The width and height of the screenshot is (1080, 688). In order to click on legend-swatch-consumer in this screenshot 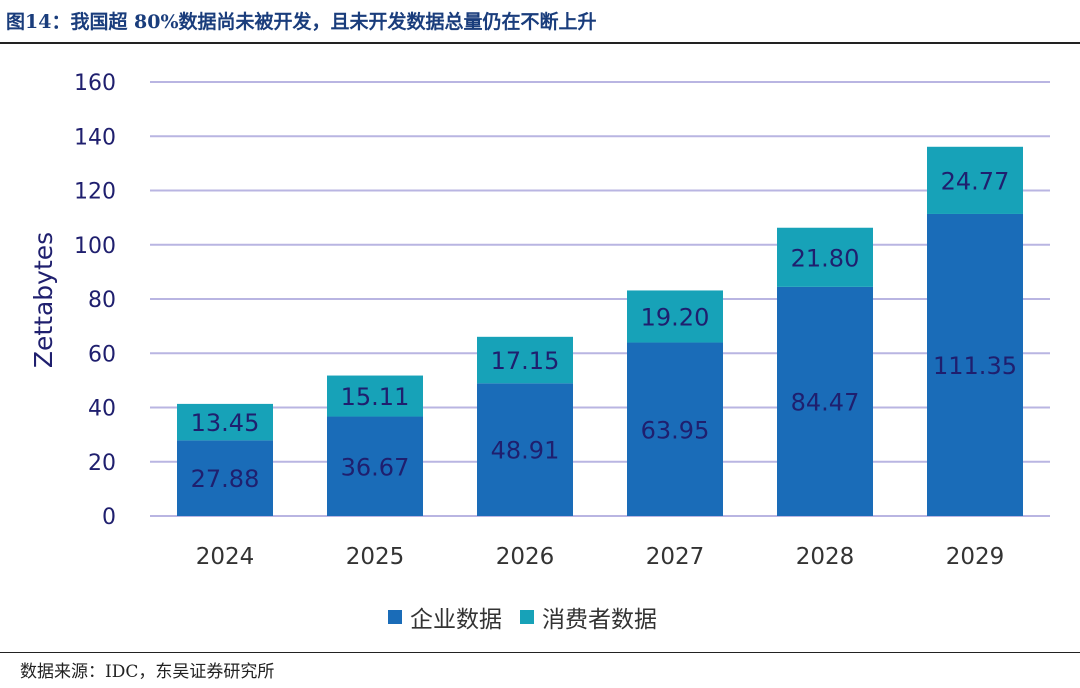, I will do `click(527, 617)`.